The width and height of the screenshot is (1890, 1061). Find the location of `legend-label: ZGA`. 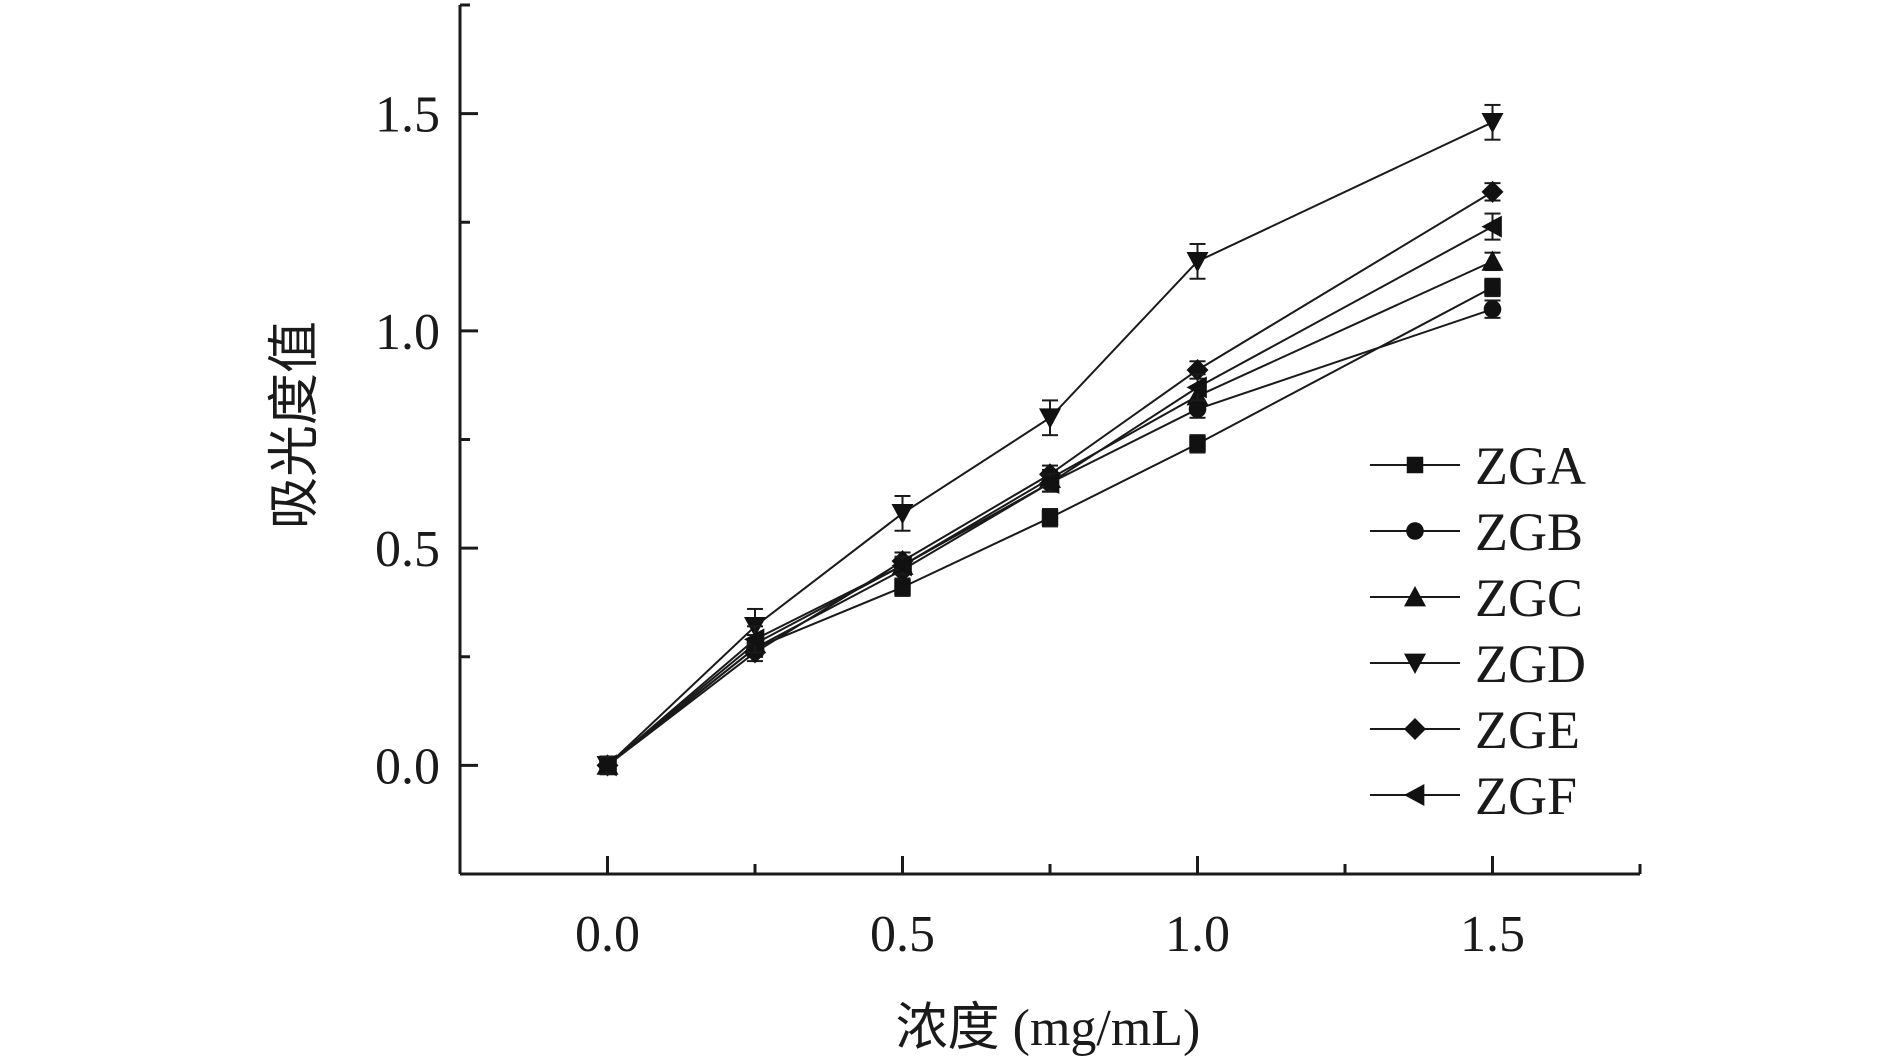

legend-label: ZGA is located at coordinates (1530, 466).